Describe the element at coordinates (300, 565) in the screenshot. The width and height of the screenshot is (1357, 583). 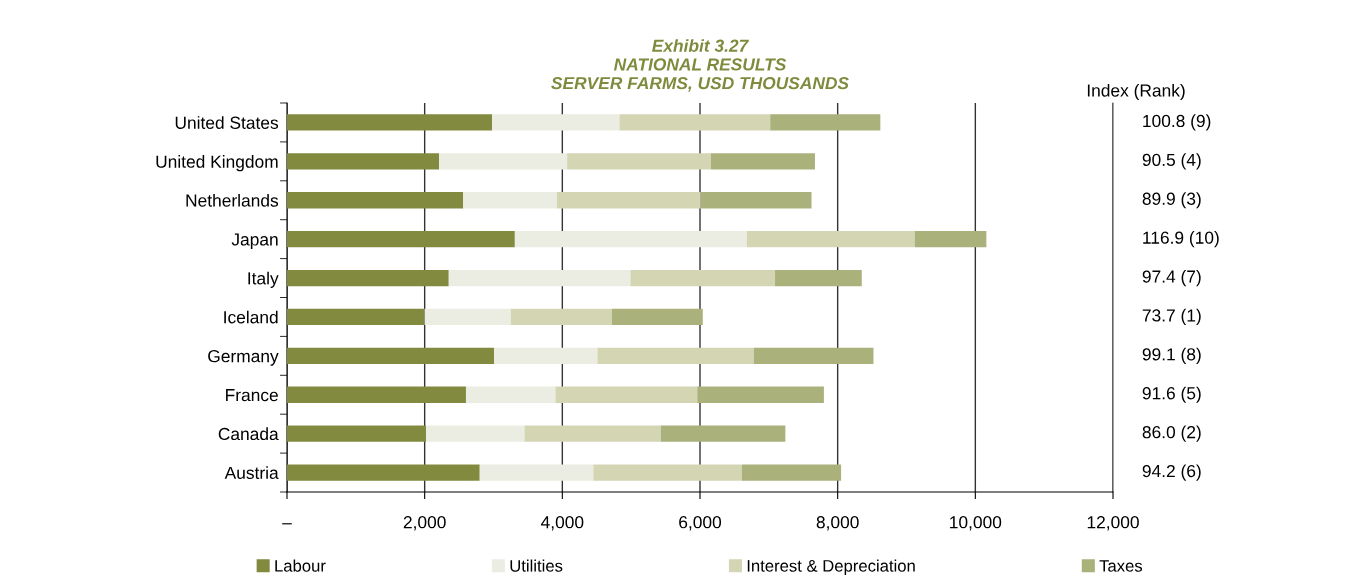
I see `legend-label: Labour` at that location.